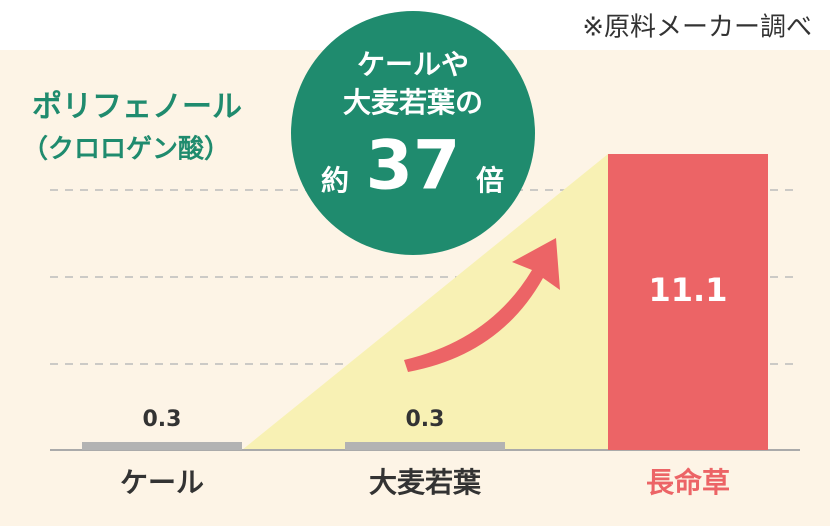  I want to click on callout-circle, so click(413, 133).